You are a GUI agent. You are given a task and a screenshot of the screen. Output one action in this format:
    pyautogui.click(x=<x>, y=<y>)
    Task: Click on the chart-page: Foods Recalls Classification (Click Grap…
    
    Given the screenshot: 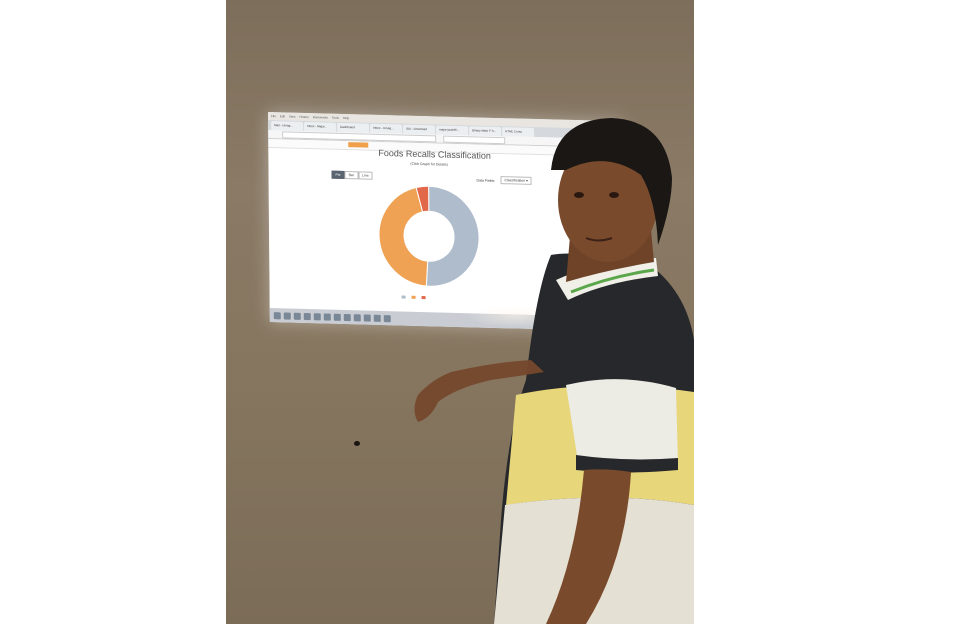 What is the action you would take?
    pyautogui.click(x=446, y=233)
    